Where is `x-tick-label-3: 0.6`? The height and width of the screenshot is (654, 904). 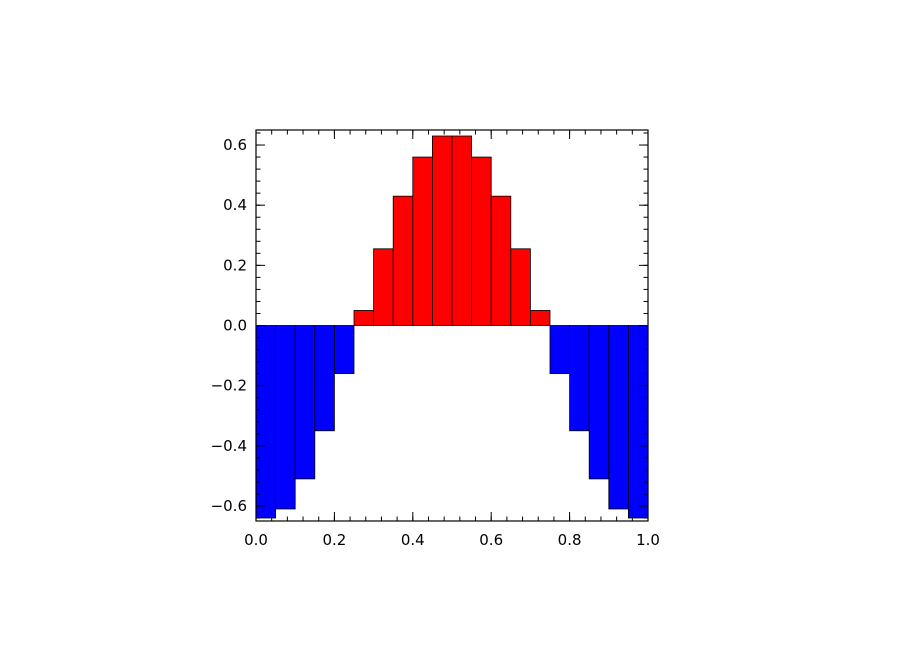
x-tick-label-3: 0.6 is located at coordinates (491, 540).